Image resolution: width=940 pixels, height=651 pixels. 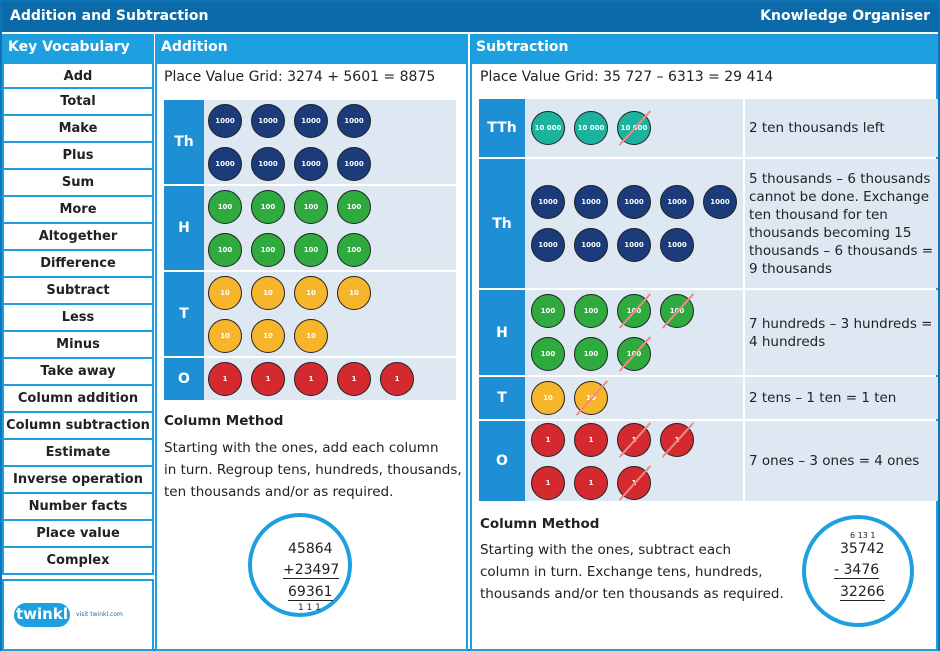 I want to click on sum-result: 69361, so click(x=310, y=592).